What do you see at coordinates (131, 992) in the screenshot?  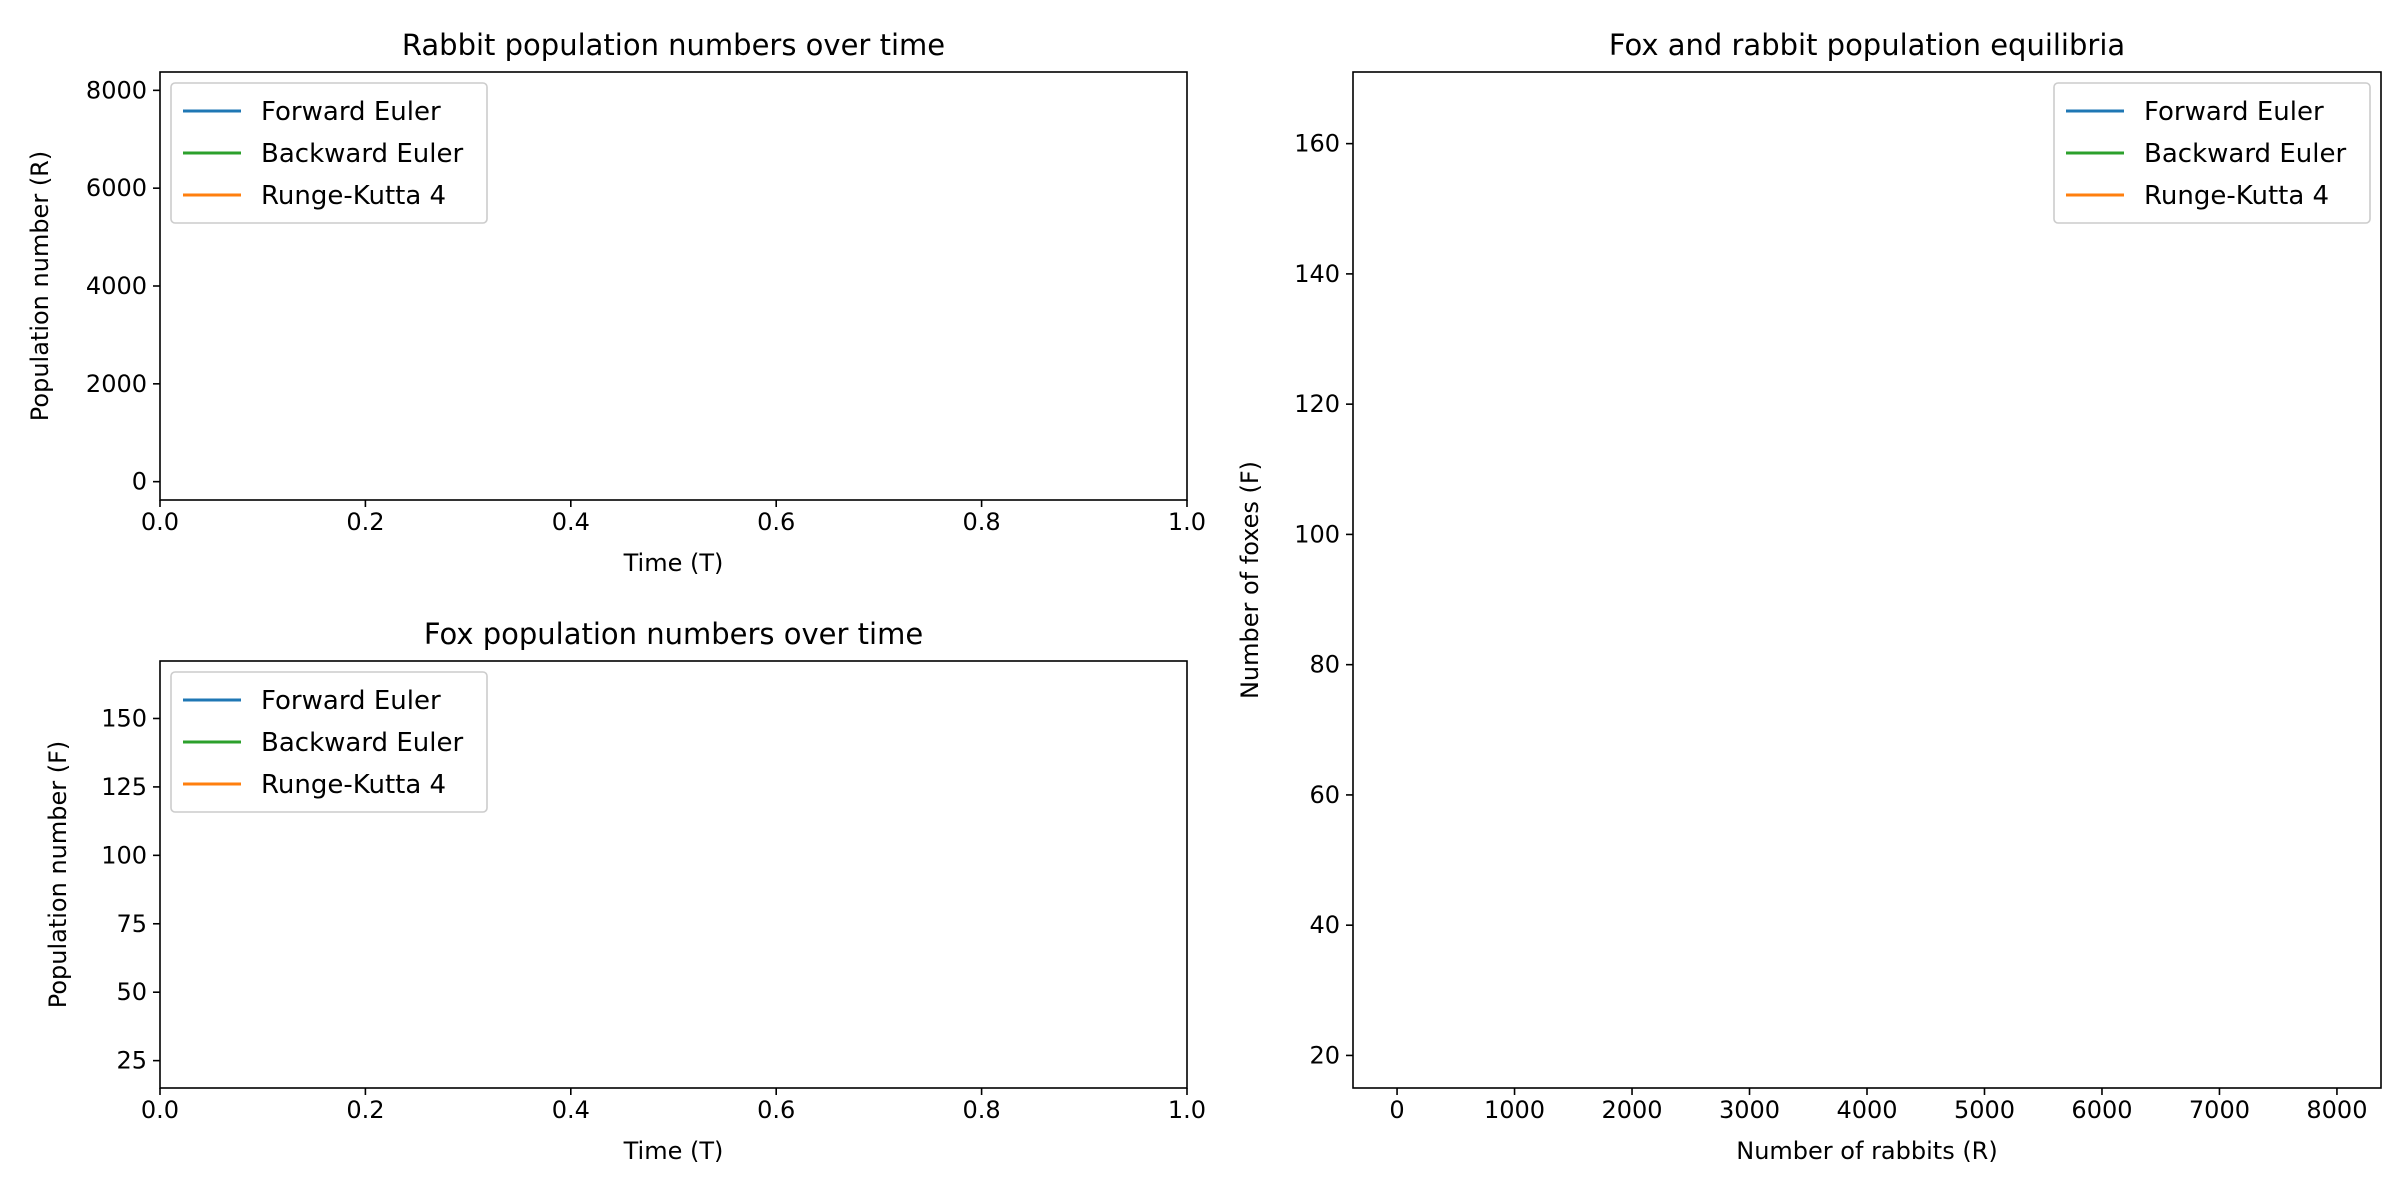 I see `y-tick-label: 50` at bounding box center [131, 992].